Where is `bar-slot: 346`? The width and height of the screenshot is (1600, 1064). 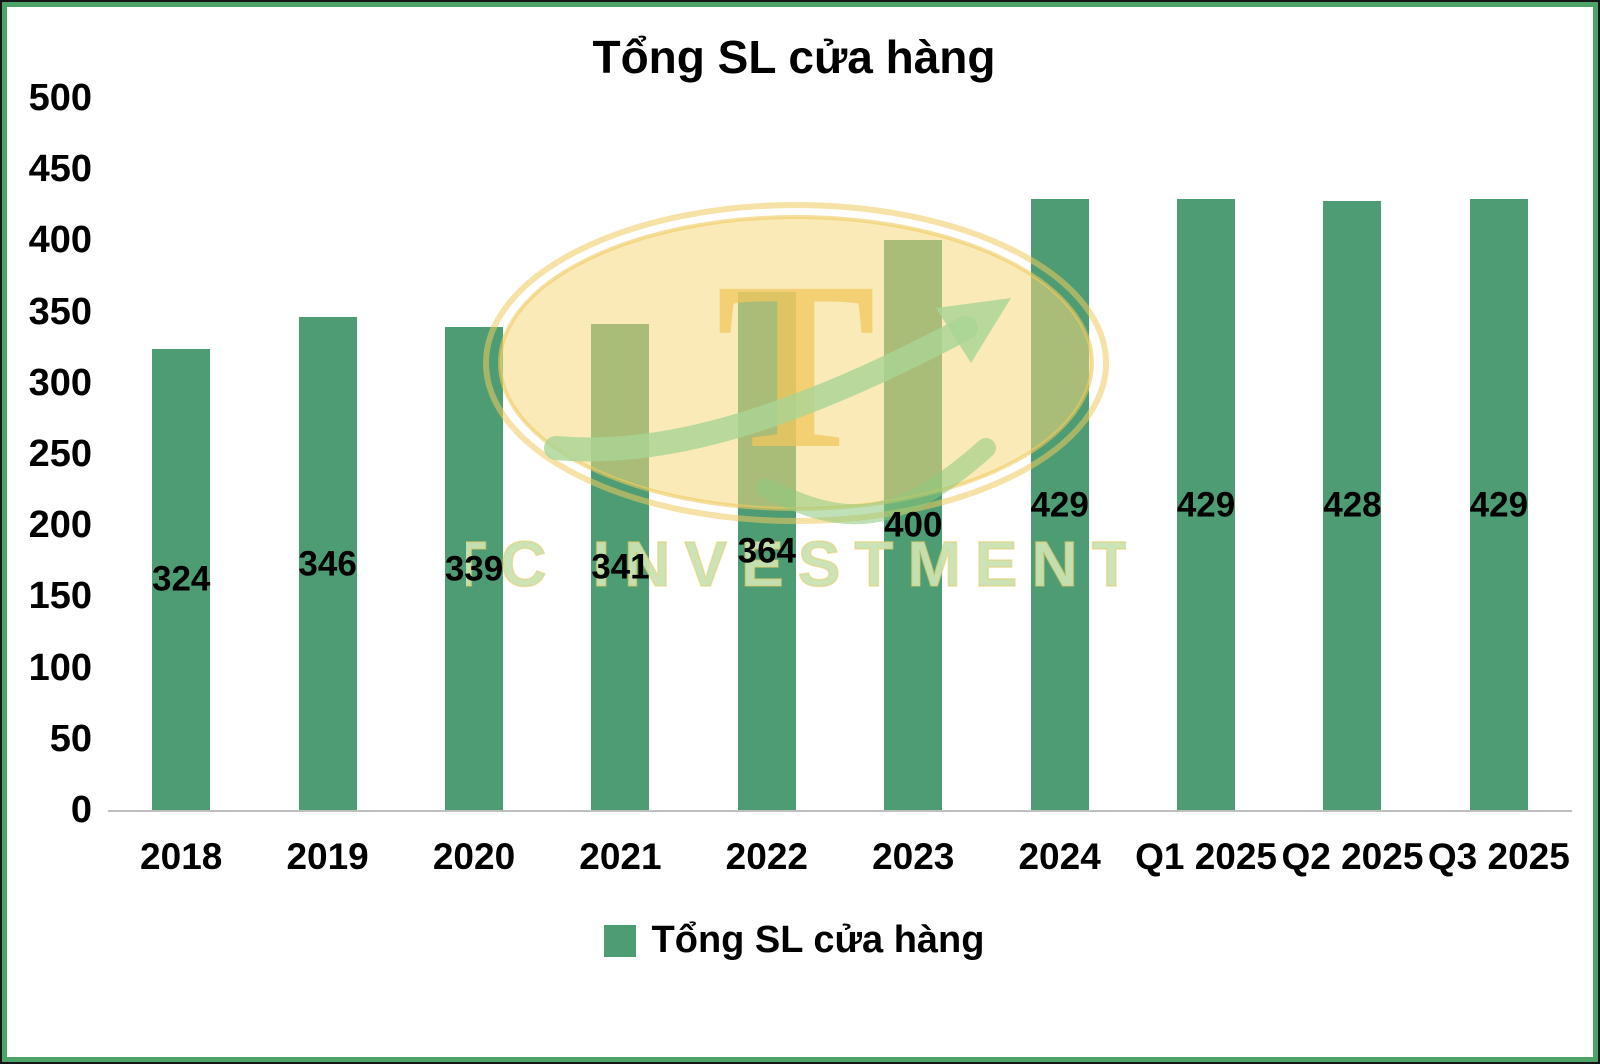
bar-slot: 346 is located at coordinates (327, 454).